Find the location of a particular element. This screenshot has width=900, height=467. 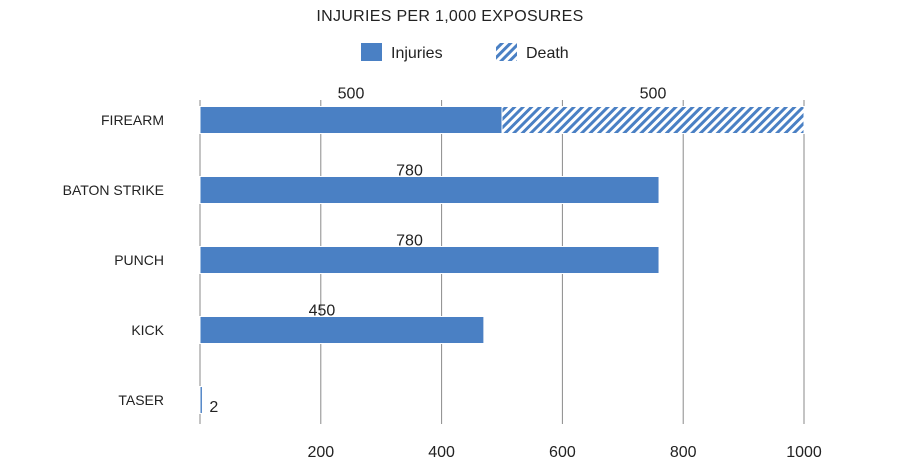

x-tick-label: 600 is located at coordinates (562, 452).